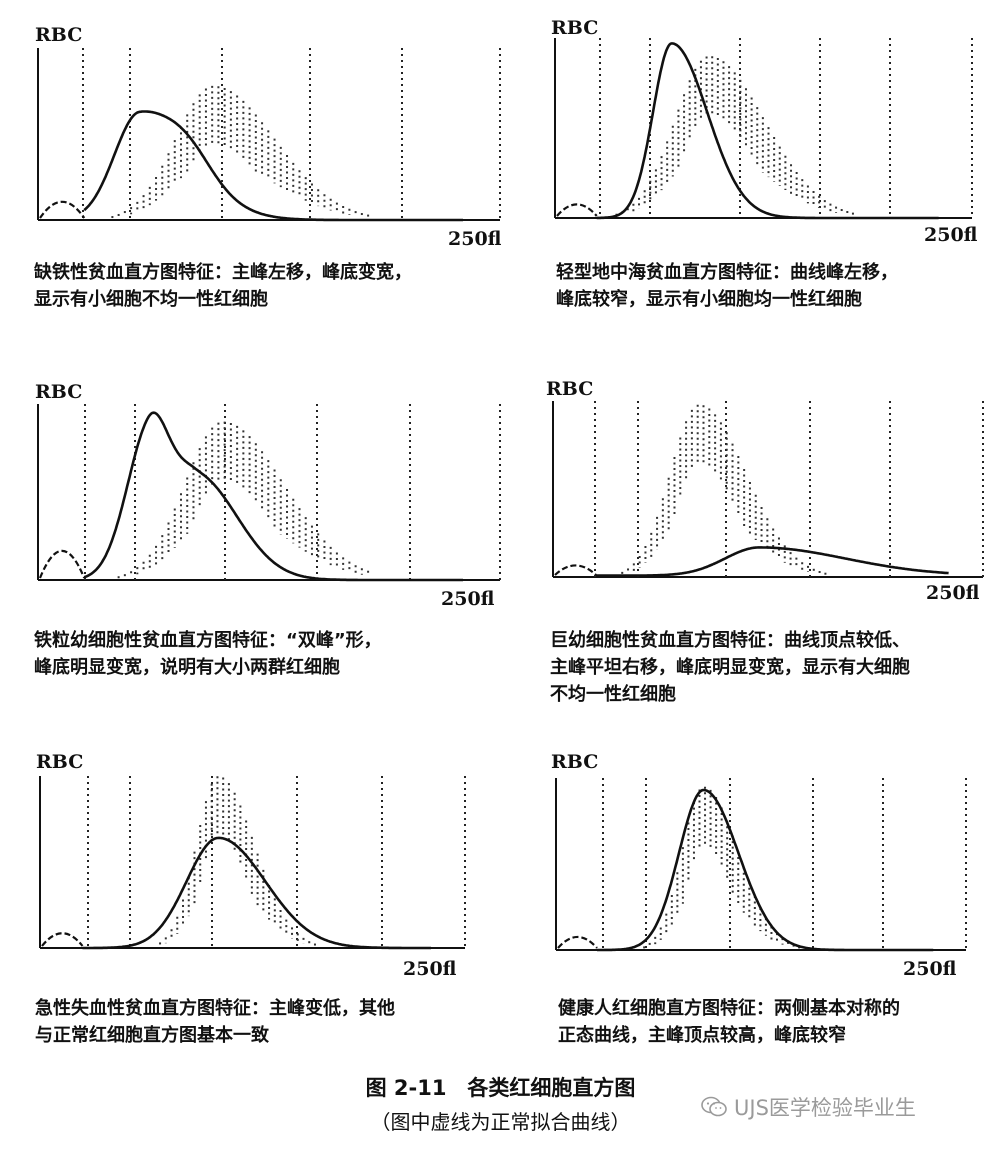 The height and width of the screenshot is (1150, 1001). What do you see at coordinates (208, 654) in the screenshot?
I see `panel-caption: 铁粒幼细胞性贫血直方图特征：“双峰”形， 峰底明显变宽，说明有大小两群红细胞` at bounding box center [208, 654].